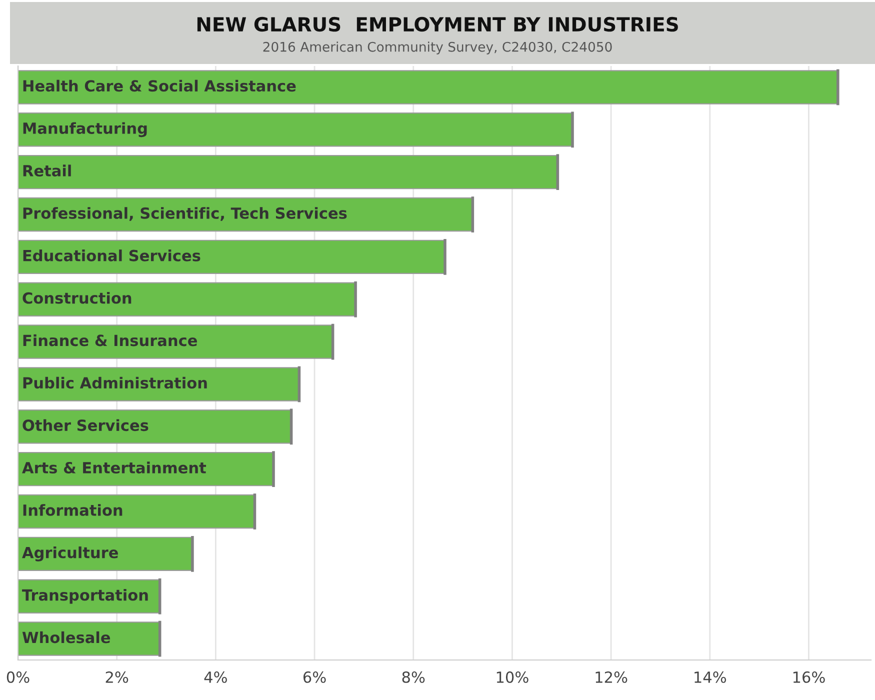 The height and width of the screenshot is (700, 875). I want to click on y-tick-label: Arts & Entertainment, so click(114, 468).